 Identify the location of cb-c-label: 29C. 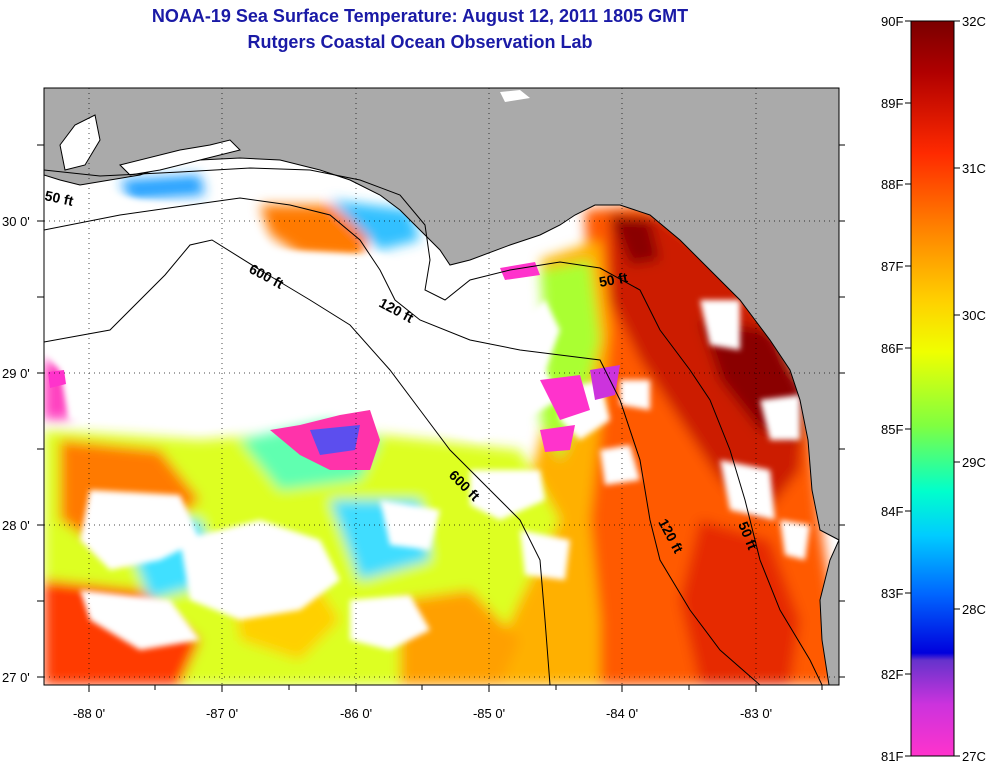
(974, 462).